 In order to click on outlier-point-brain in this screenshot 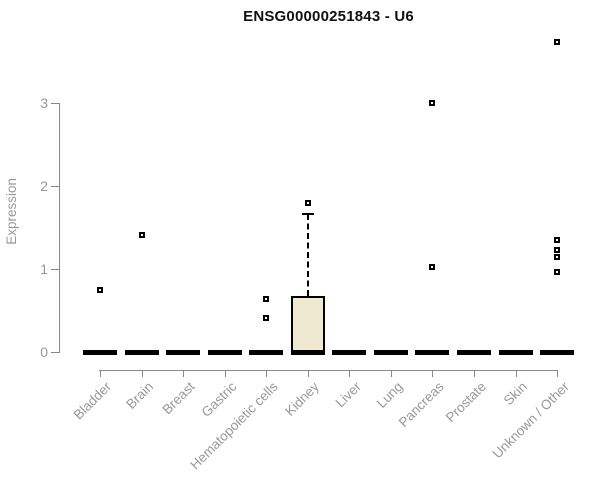, I will do `click(141, 234)`.